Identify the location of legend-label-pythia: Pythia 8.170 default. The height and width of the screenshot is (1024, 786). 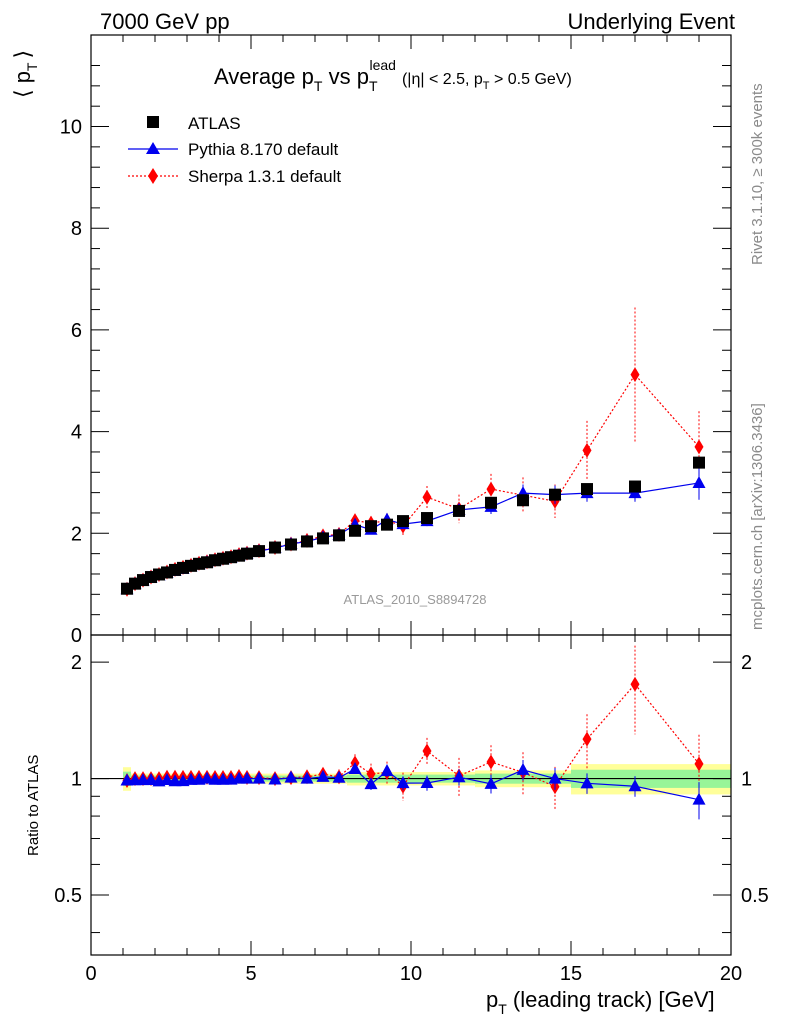
(263, 149).